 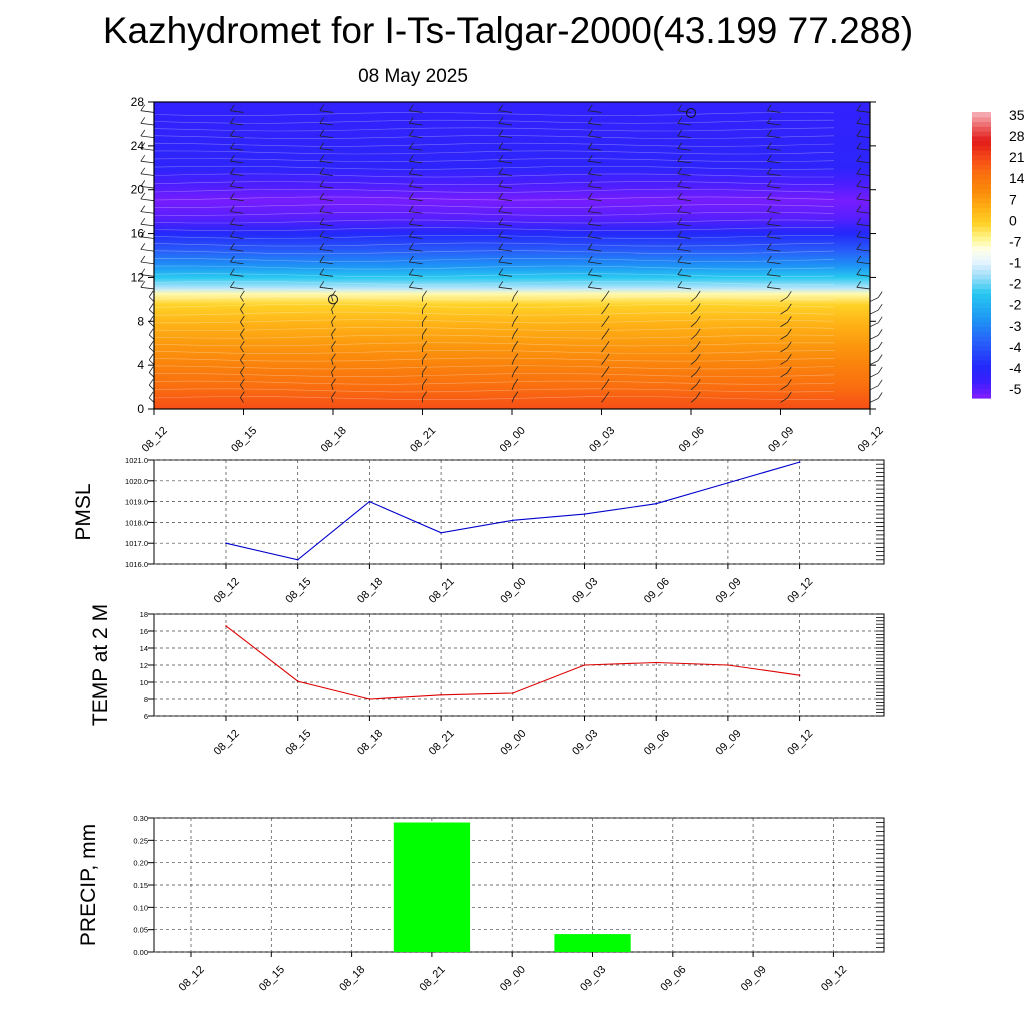 I want to click on x-tick-label: 09_06, so click(x=657, y=743).